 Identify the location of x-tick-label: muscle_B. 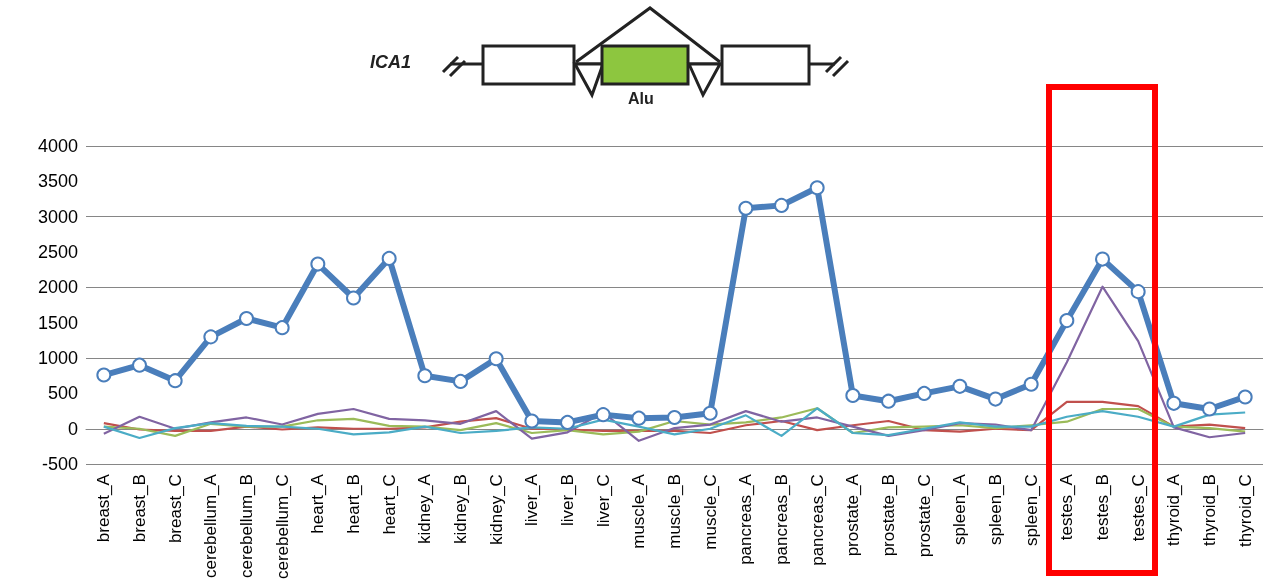
(674, 511).